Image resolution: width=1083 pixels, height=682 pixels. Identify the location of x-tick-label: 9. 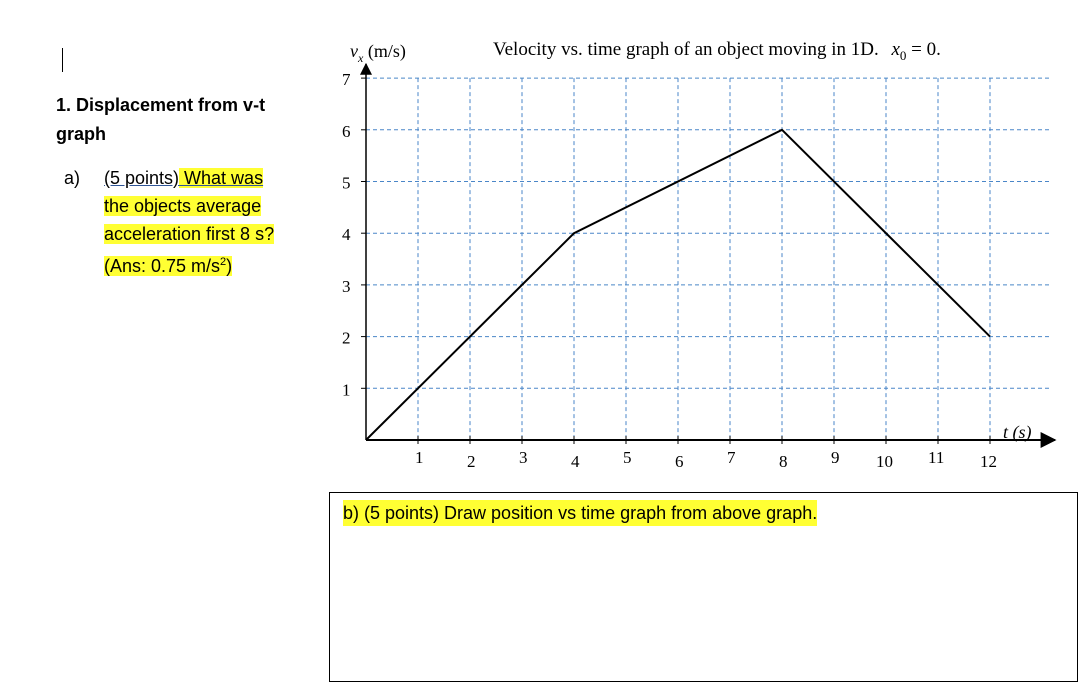
(835, 457).